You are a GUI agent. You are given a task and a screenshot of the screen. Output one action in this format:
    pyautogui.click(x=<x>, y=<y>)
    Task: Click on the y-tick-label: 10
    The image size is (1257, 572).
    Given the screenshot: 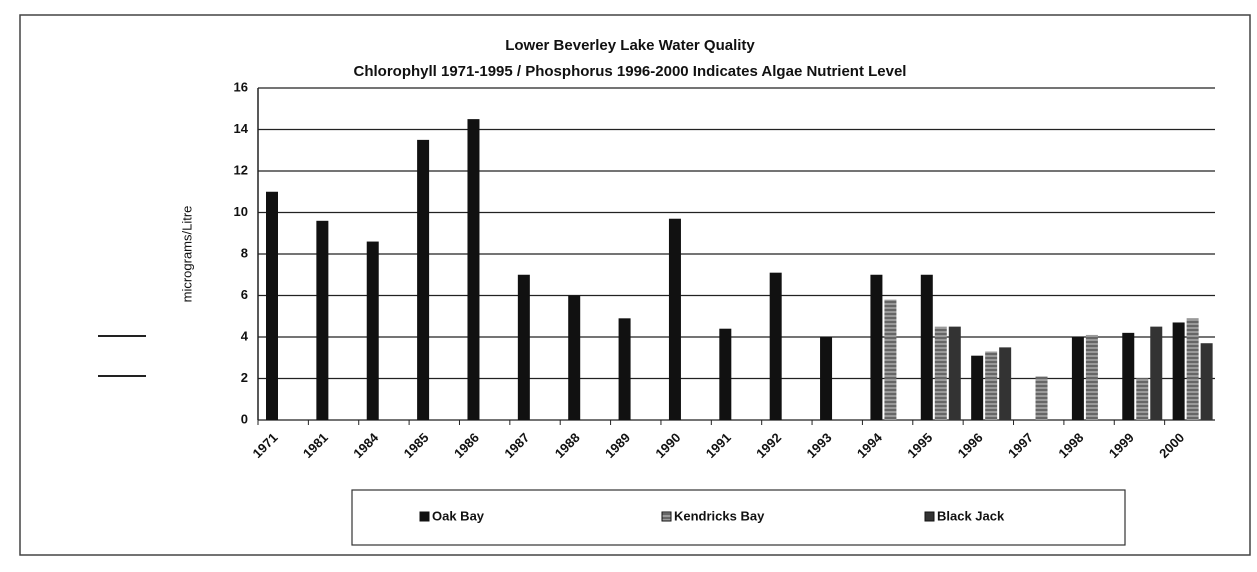 What is the action you would take?
    pyautogui.click(x=241, y=211)
    